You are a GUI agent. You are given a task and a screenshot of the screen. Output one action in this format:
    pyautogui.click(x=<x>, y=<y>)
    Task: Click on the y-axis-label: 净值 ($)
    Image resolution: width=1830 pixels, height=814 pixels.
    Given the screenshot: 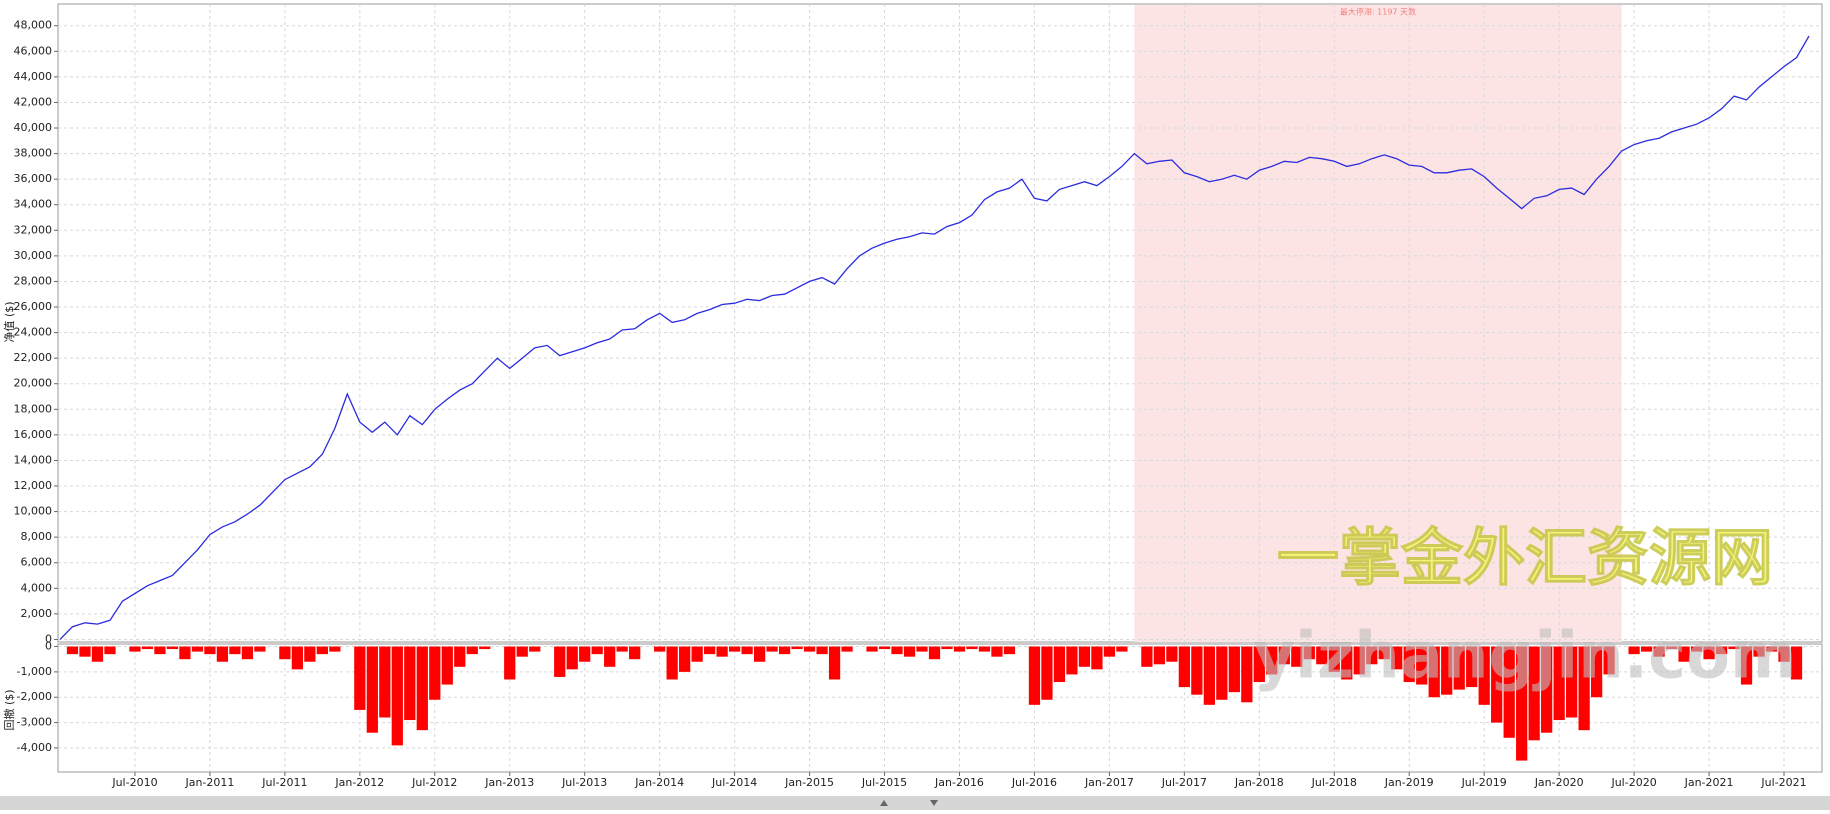 What is the action you would take?
    pyautogui.click(x=9, y=321)
    